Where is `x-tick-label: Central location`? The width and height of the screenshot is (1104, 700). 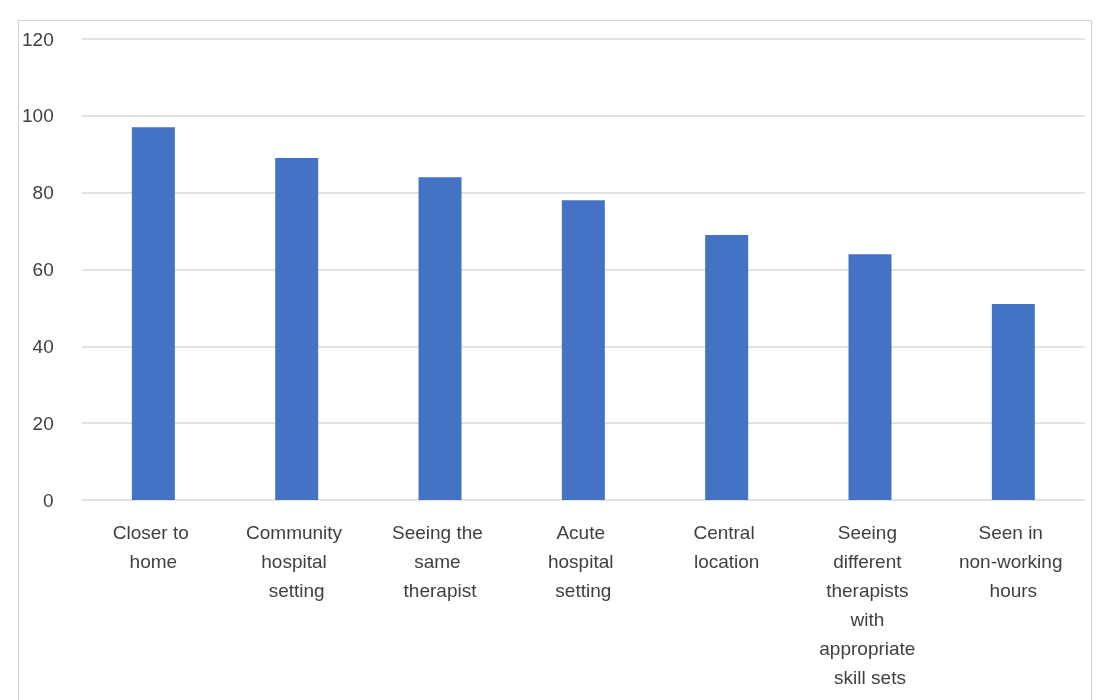
x-tick-label: Central location is located at coordinates (726, 547).